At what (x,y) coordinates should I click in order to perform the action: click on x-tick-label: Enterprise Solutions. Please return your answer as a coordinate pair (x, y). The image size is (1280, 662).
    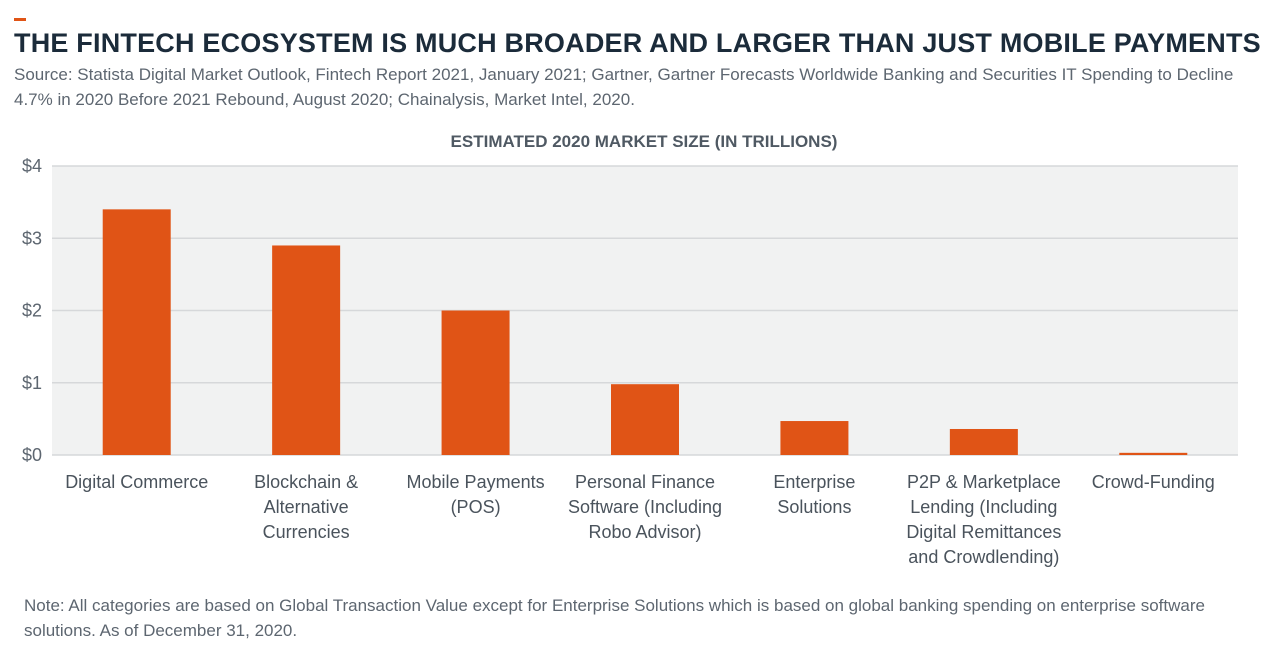
    Looking at the image, I should click on (814, 494).